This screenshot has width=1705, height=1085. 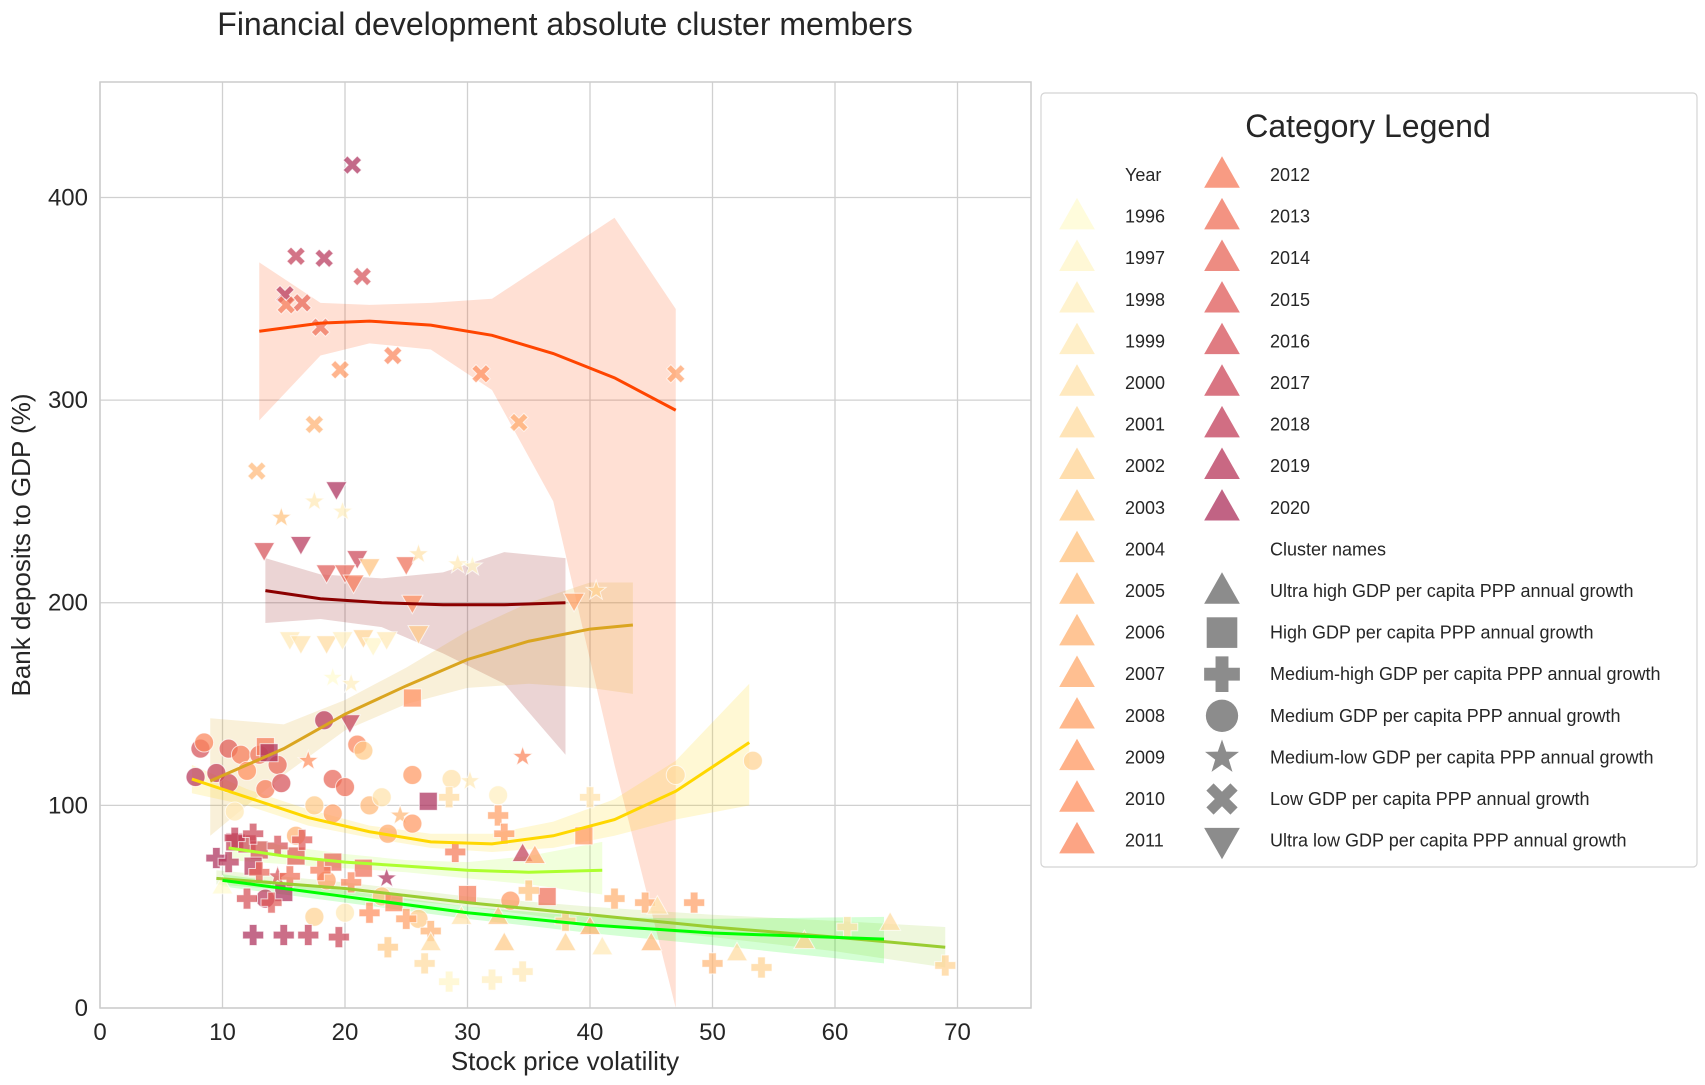 I want to click on legend-cluster-label: High GDP per capita PPP annual growth, so click(x=1432, y=633).